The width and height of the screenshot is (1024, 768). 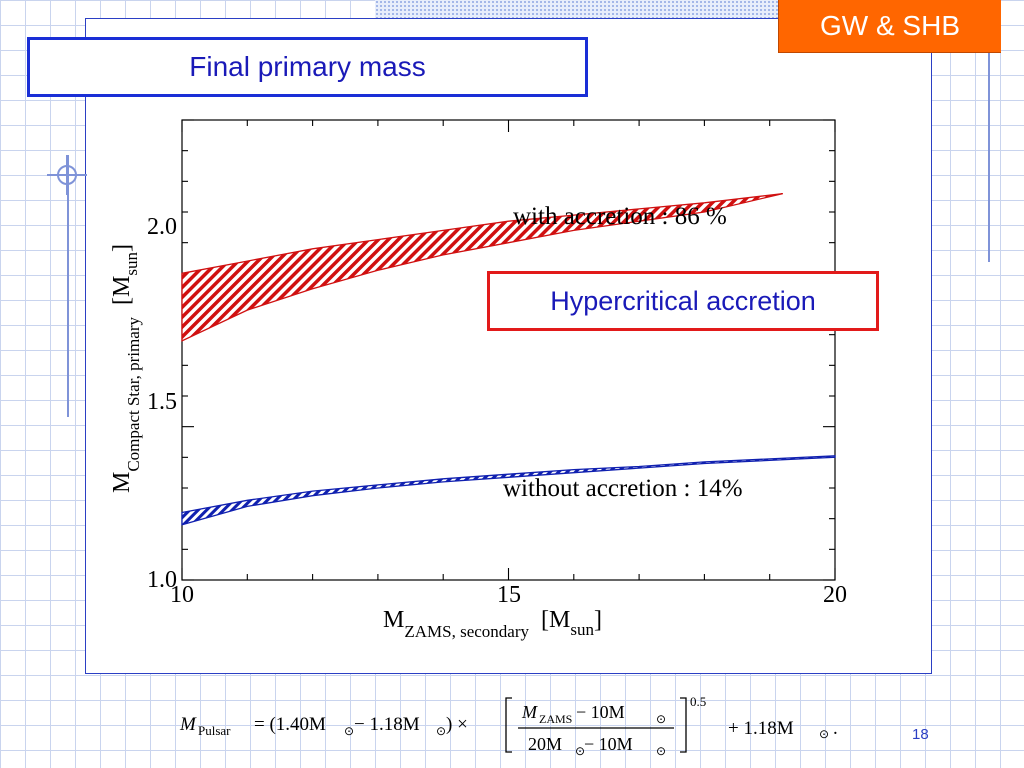 What do you see at coordinates (126, 368) in the screenshot?
I see `y-axis-label: MCompact Star, primary[Msun]` at bounding box center [126, 368].